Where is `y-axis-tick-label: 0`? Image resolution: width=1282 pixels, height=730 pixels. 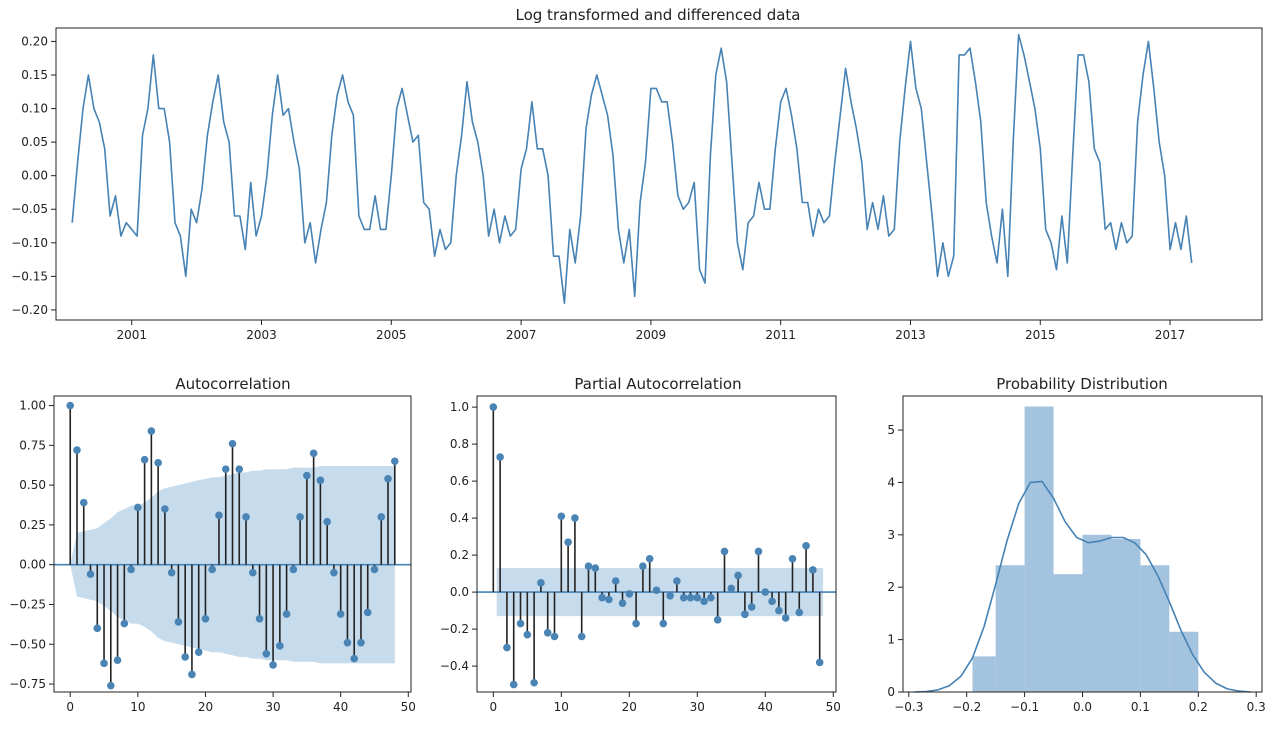 y-axis-tick-label: 0 is located at coordinates (891, 692).